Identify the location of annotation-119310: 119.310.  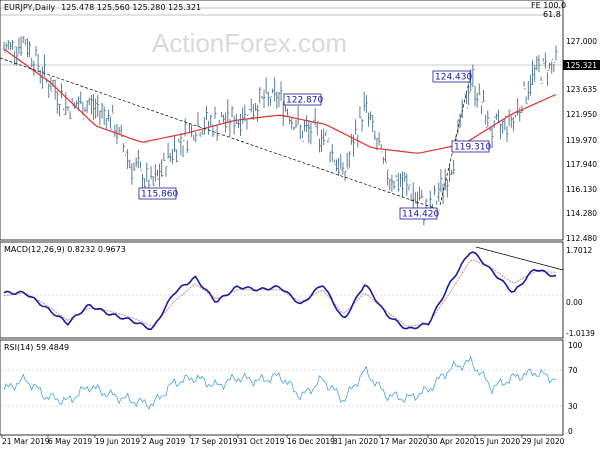
(471, 146).